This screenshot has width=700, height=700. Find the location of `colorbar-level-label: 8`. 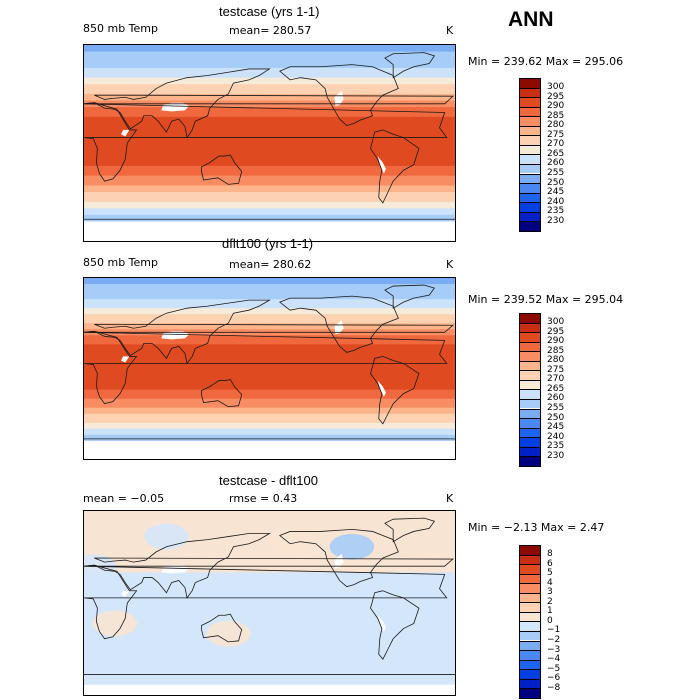

colorbar-level-label: 8 is located at coordinates (550, 554).